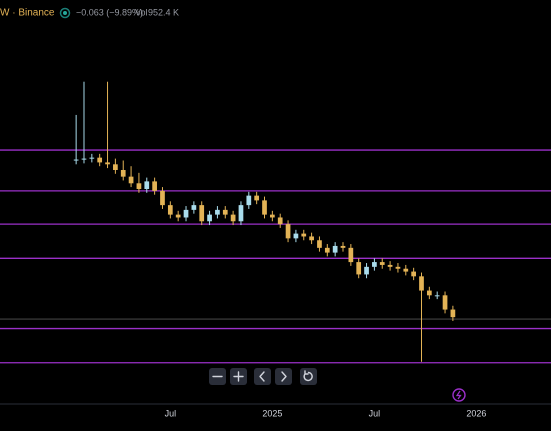  What do you see at coordinates (109, 12) in the screenshot?
I see `change: −0.063 (−9.89%)` at bounding box center [109, 12].